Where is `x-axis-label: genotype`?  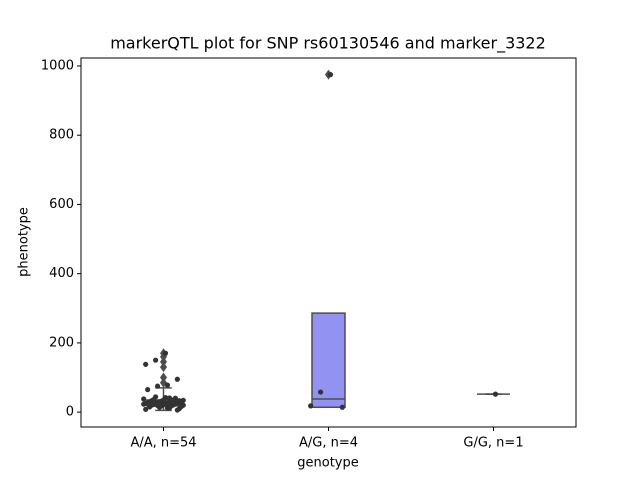
x-axis-label: genotype is located at coordinates (327, 463).